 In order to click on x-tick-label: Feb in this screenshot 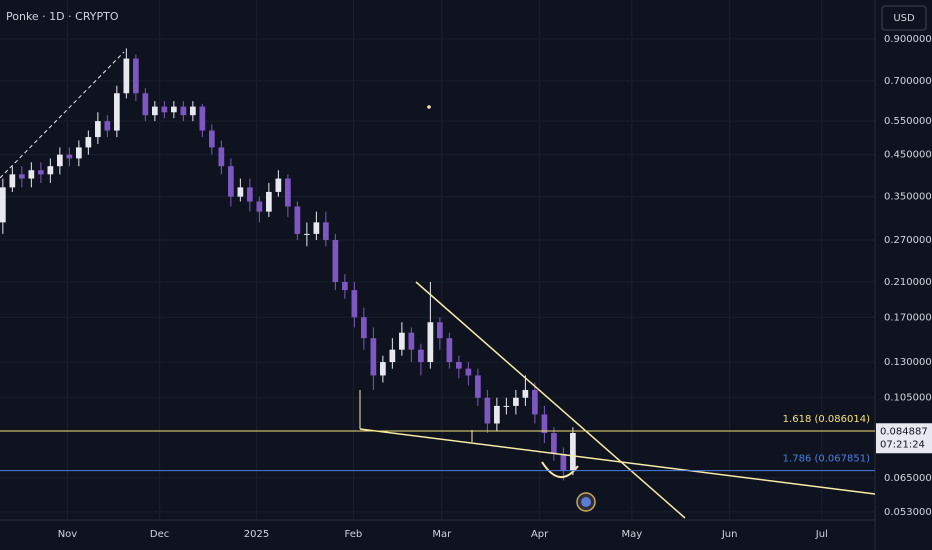, I will do `click(354, 534)`.